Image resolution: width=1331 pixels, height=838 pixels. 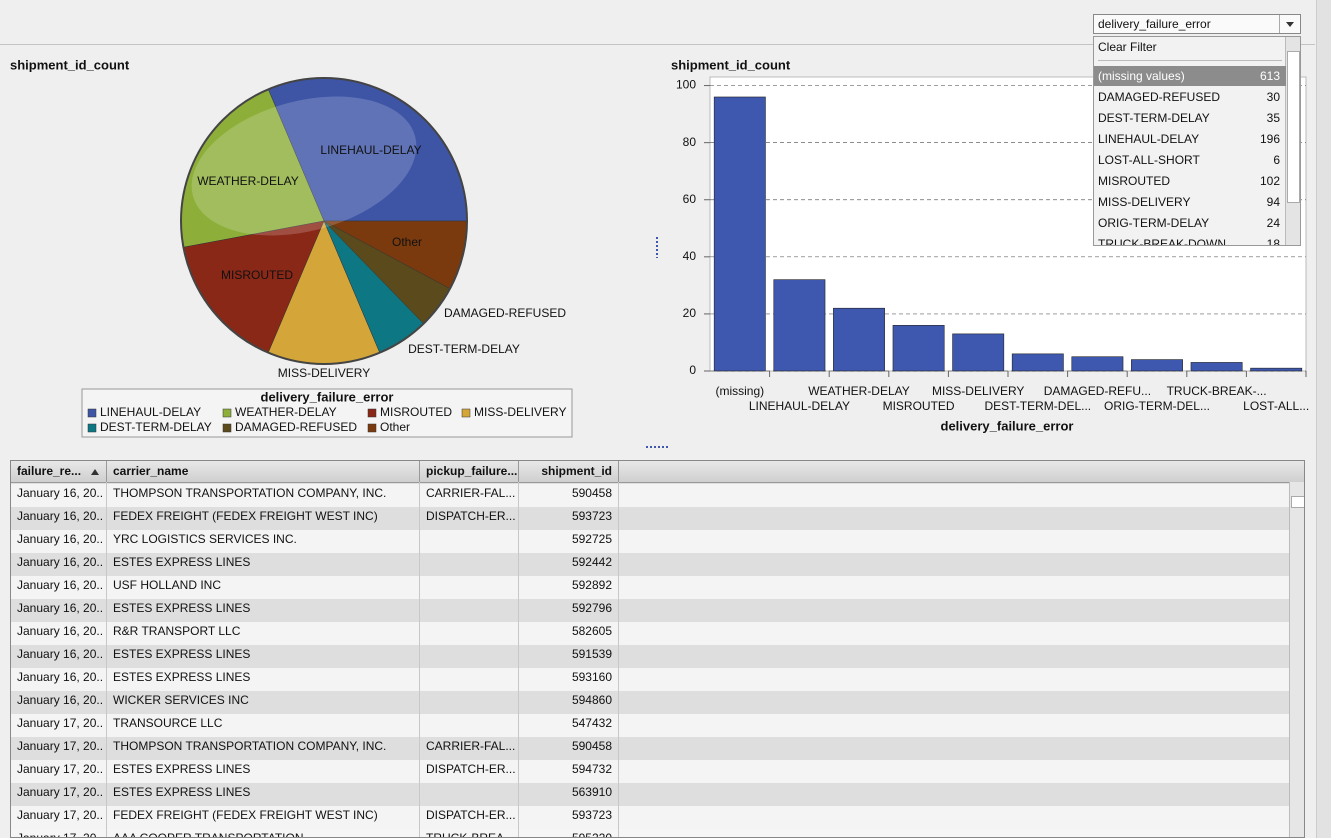 I want to click on slice-label: MISROUTED, so click(x=257, y=275).